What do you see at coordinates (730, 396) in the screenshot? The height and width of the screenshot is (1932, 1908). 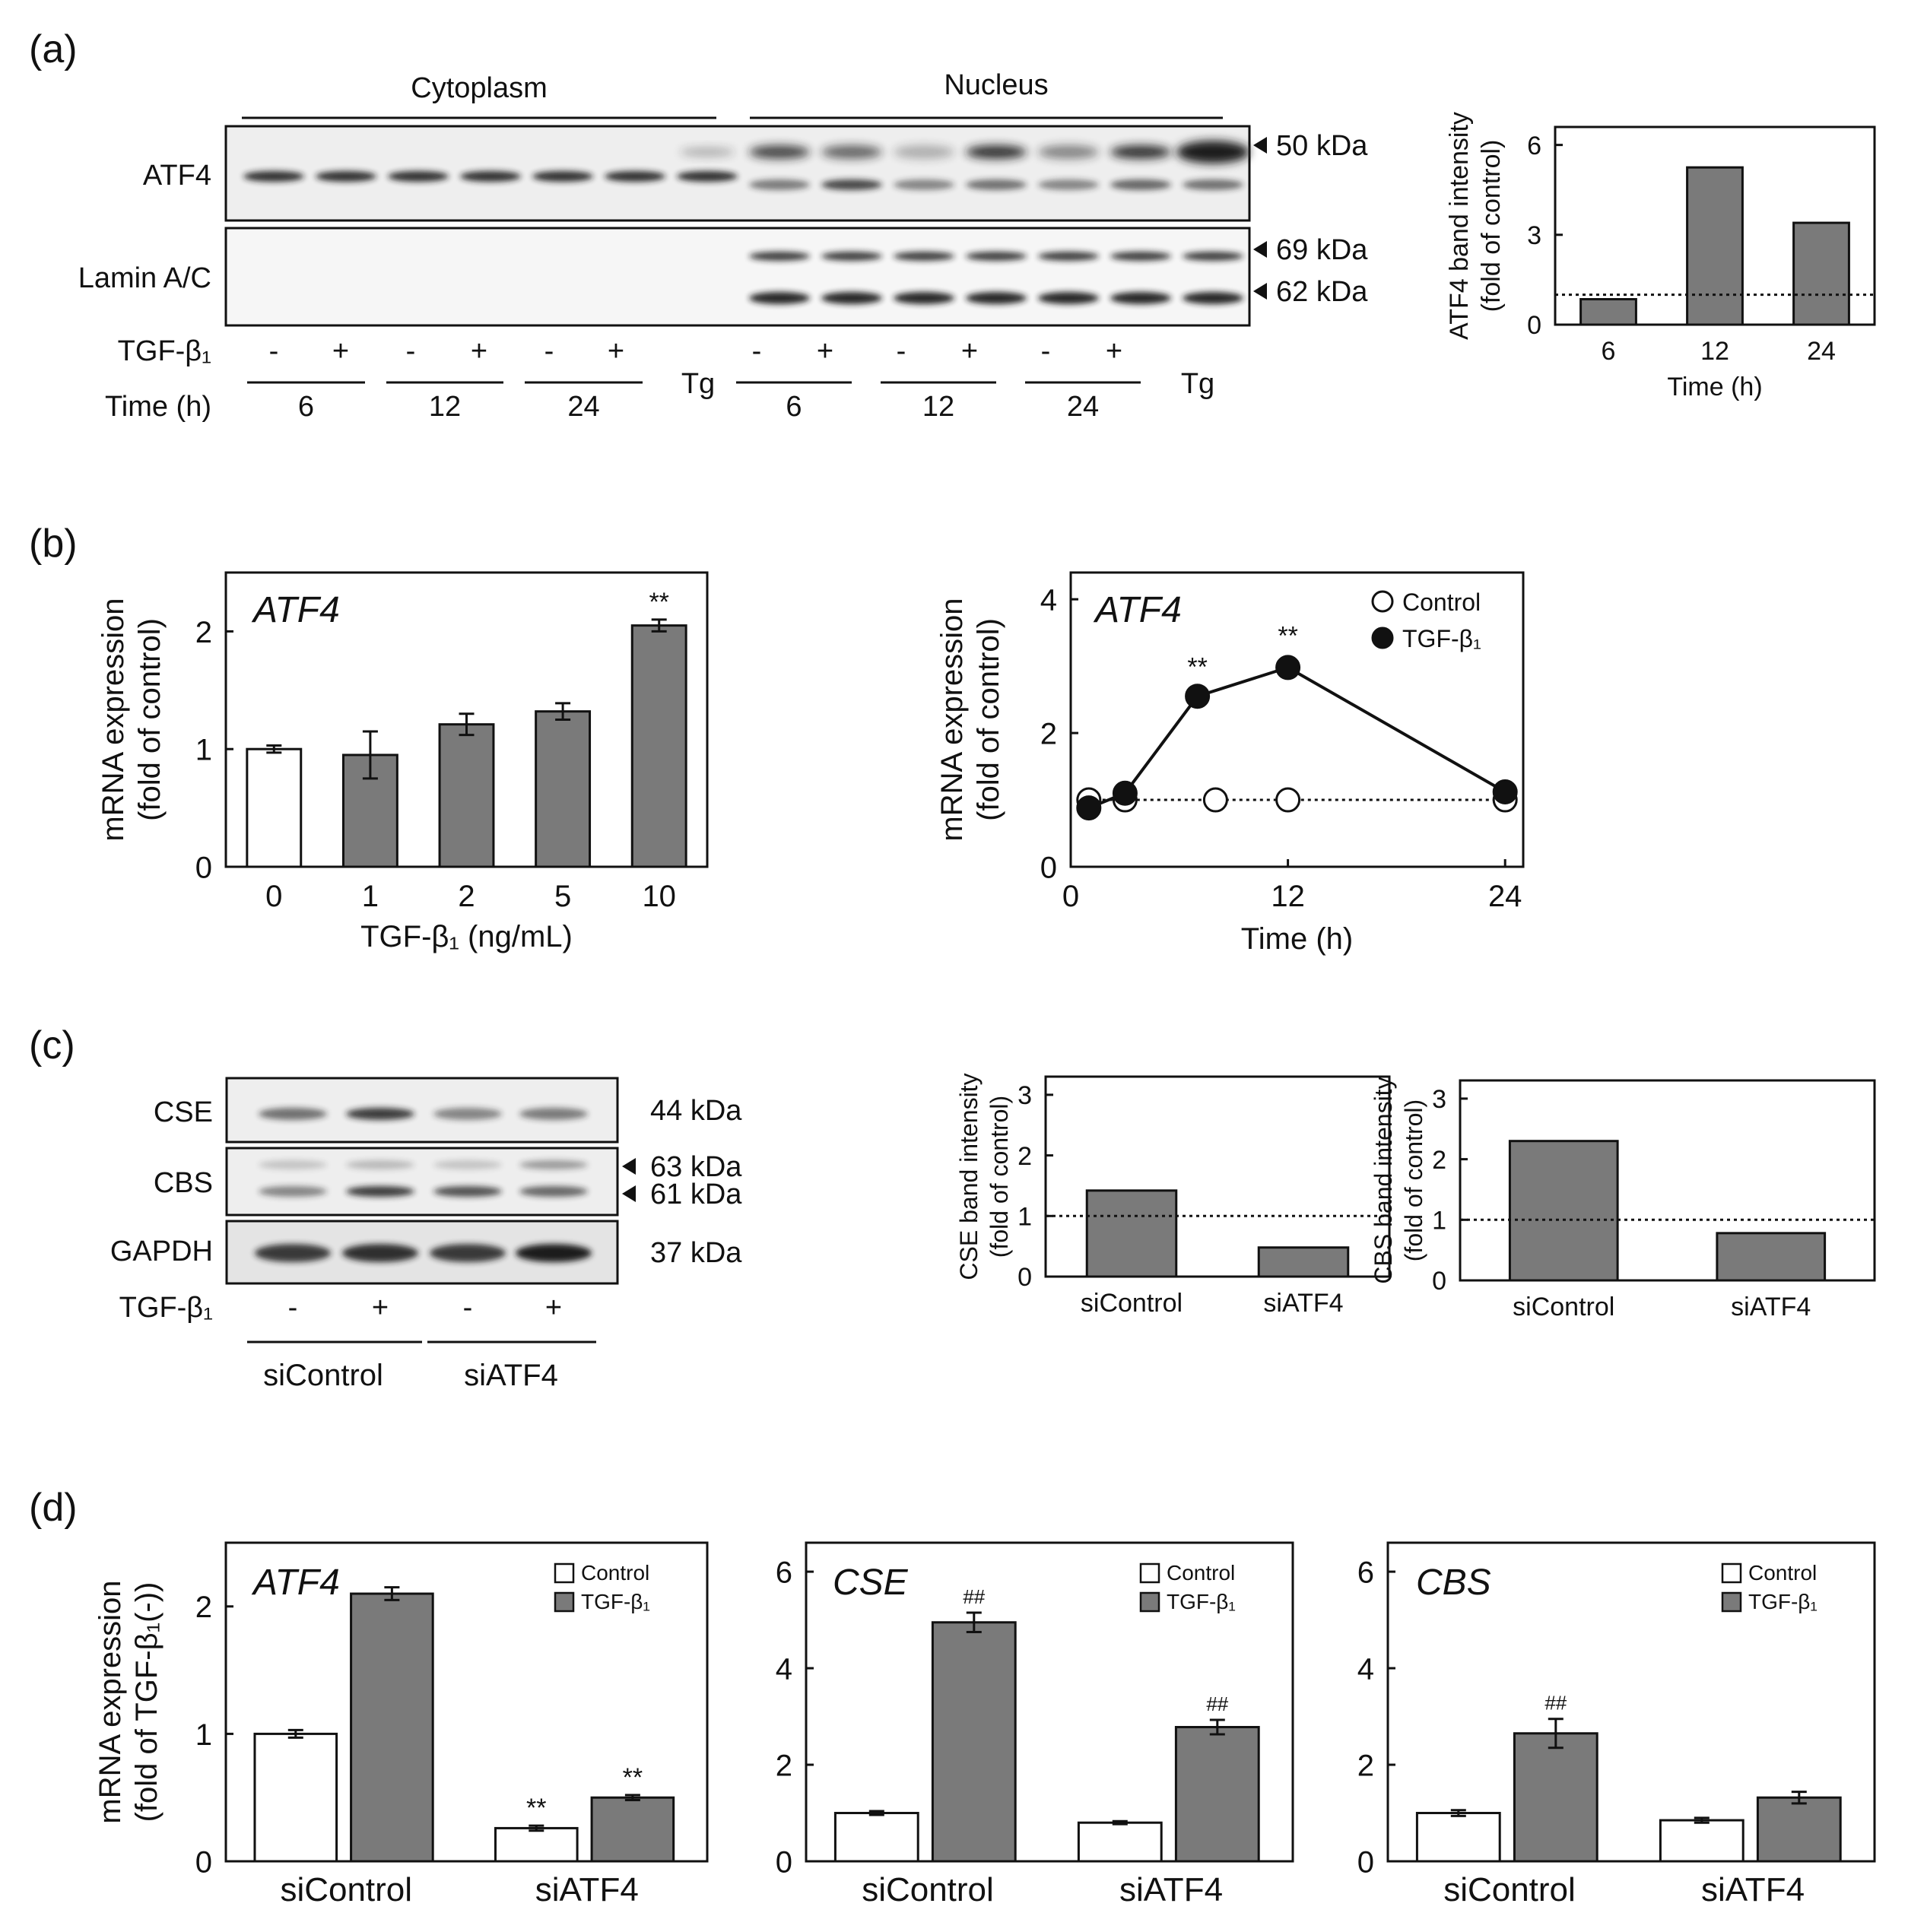 I see `time-groups: 6 12 24 6 12 24 Tg Tg` at bounding box center [730, 396].